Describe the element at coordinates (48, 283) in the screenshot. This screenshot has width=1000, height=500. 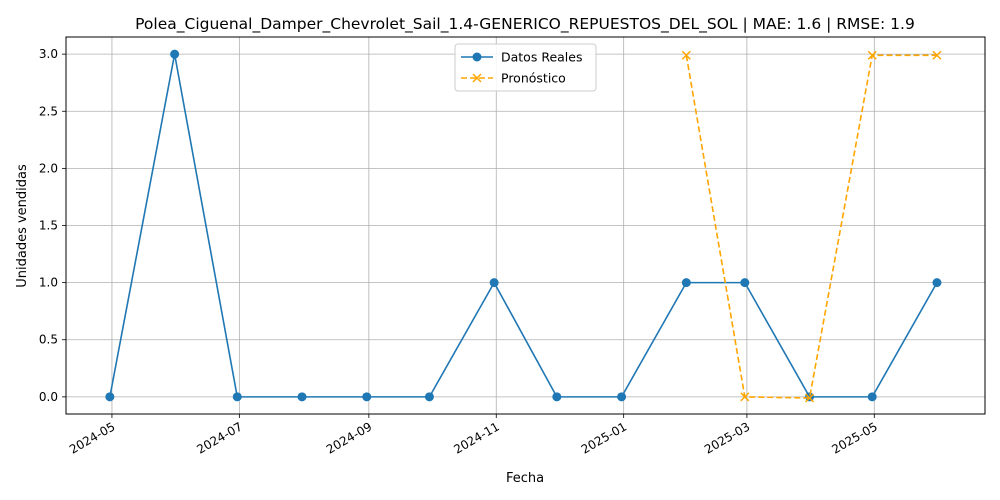
I see `y-tick-label: 1.0` at that location.